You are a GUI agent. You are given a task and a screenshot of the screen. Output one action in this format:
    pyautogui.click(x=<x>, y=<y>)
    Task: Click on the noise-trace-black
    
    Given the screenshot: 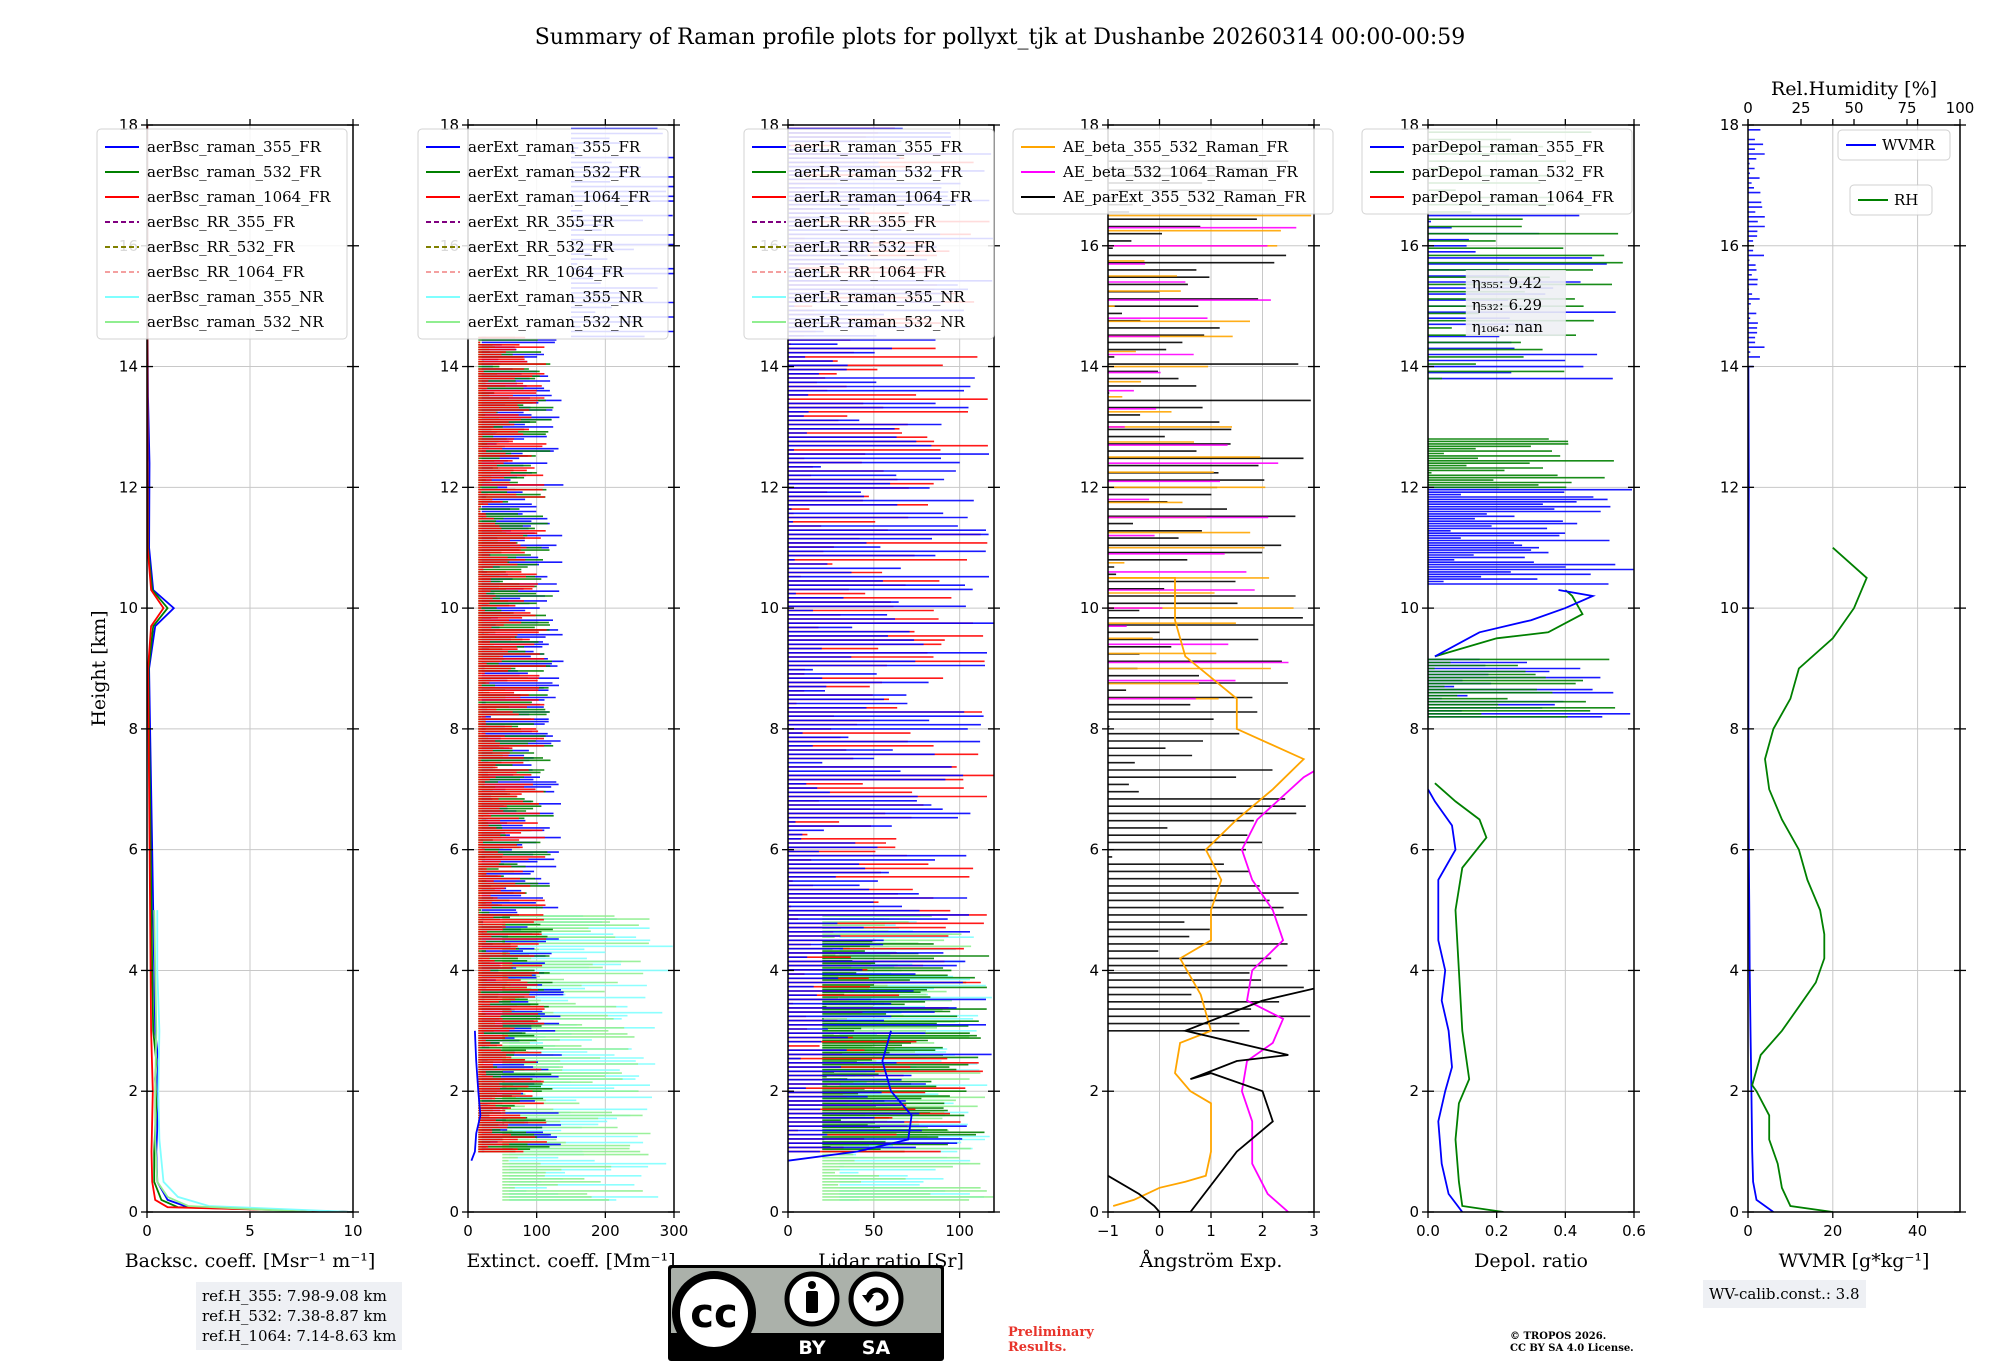 What is the action you would take?
    pyautogui.click(x=1211, y=596)
    